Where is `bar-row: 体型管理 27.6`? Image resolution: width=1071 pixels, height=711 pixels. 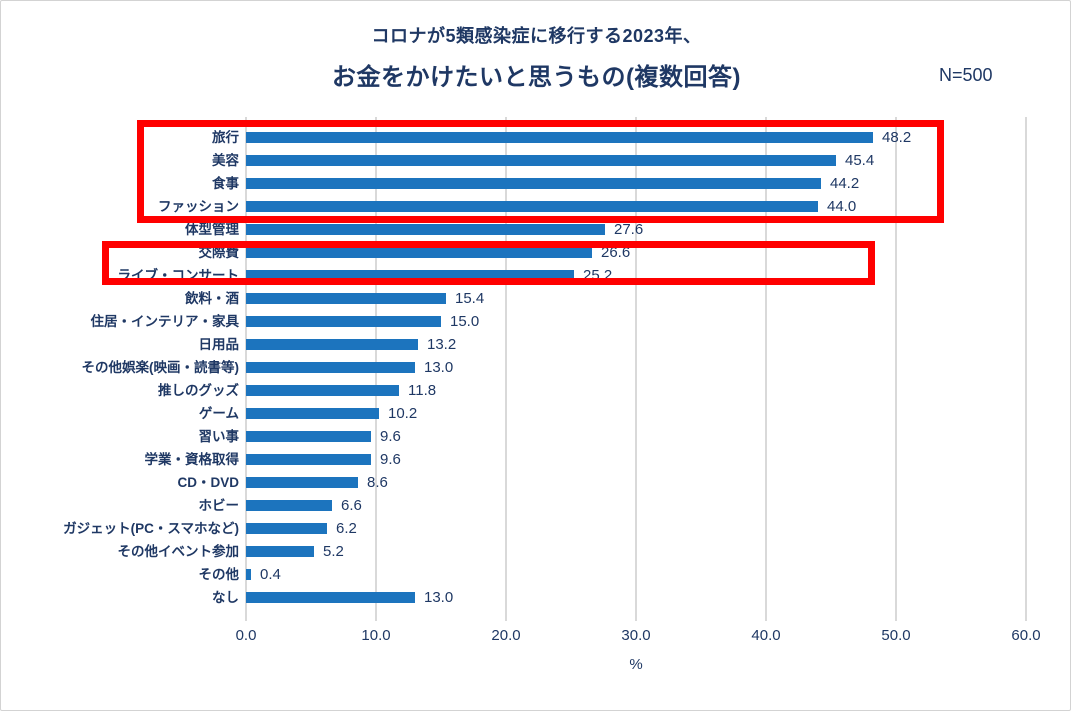
bar-row: 体型管理 27.6 is located at coordinates (535, 229).